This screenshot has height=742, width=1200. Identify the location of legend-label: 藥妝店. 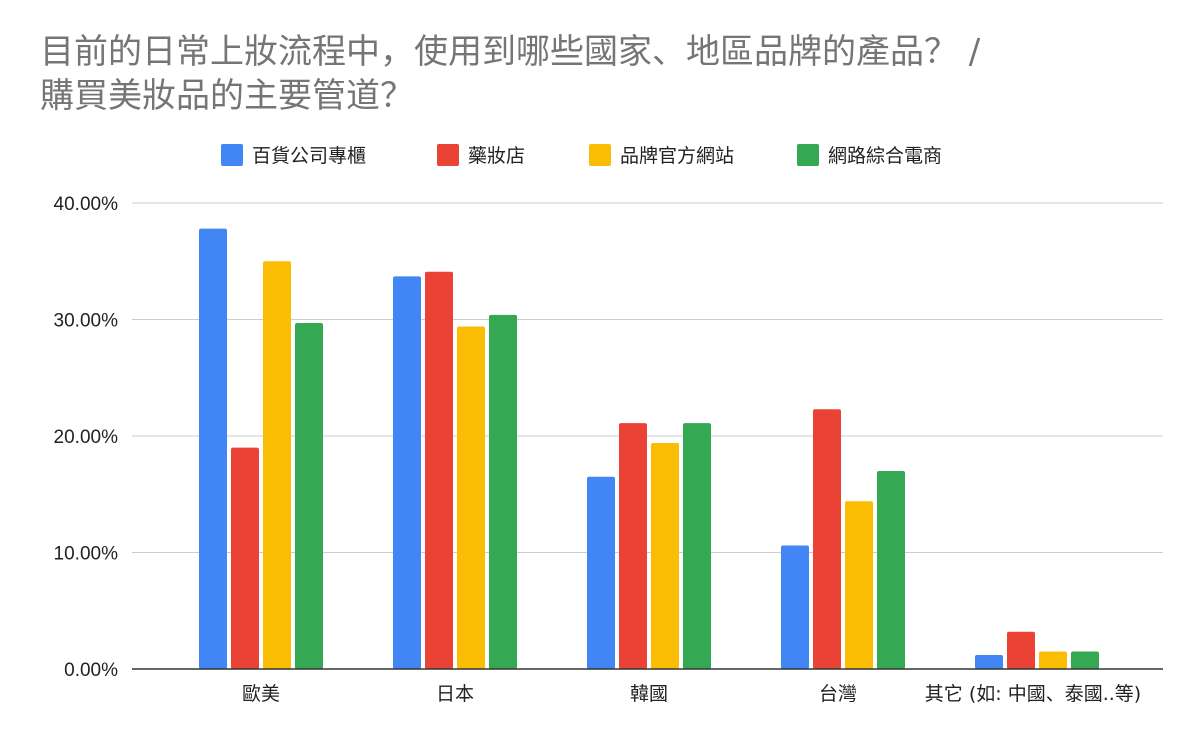
(496, 156).